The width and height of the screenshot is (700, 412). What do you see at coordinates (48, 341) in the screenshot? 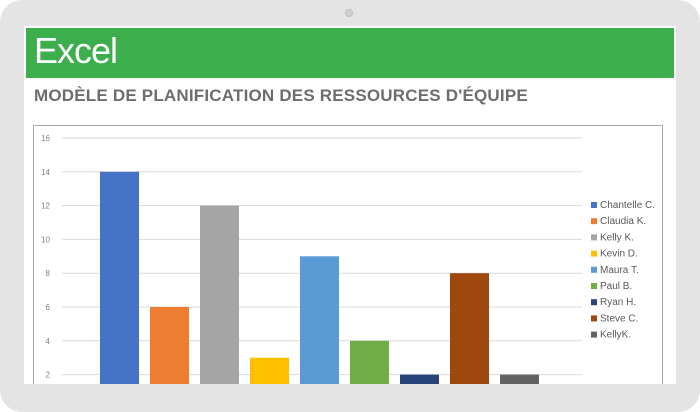
I see `y-tick-label: 4` at bounding box center [48, 341].